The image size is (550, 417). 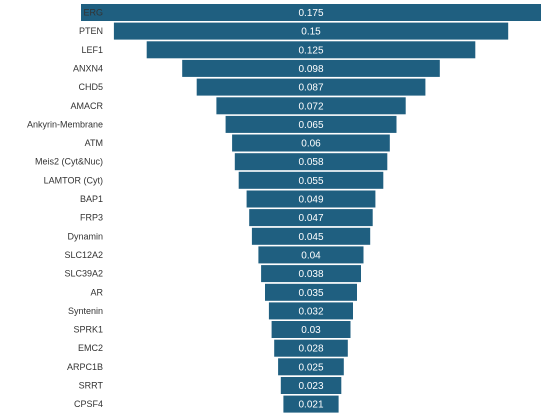 I want to click on bar-frp3, so click(x=311, y=218).